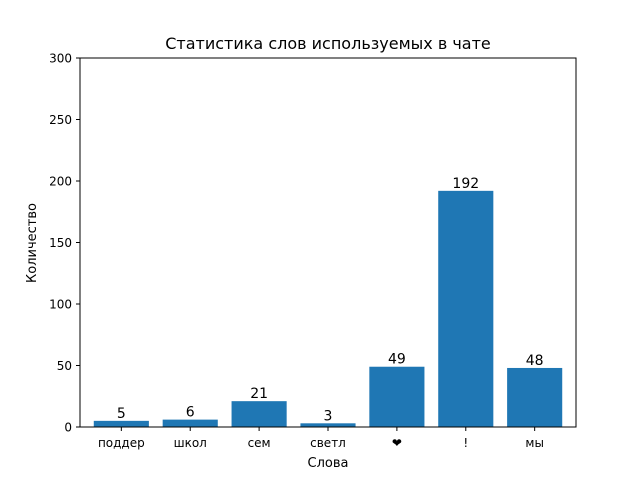  What do you see at coordinates (121, 443) in the screenshot?
I see `x-tick-label: поддер` at bounding box center [121, 443].